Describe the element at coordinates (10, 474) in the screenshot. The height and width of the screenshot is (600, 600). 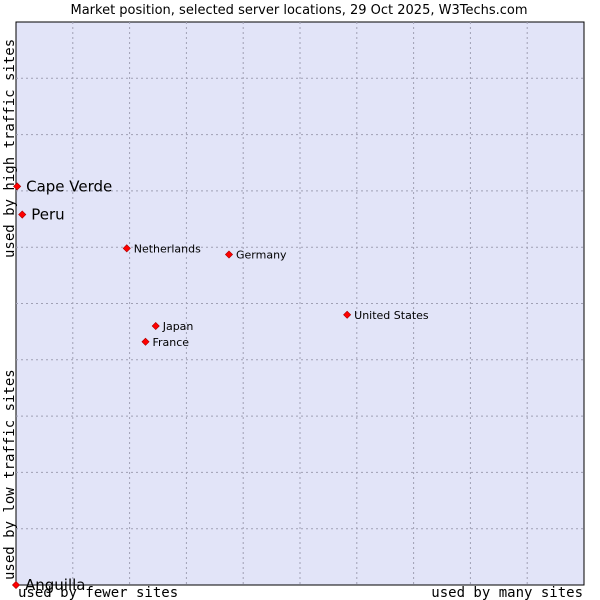
I see `y-axis-label-low: used by low traffic sites` at that location.